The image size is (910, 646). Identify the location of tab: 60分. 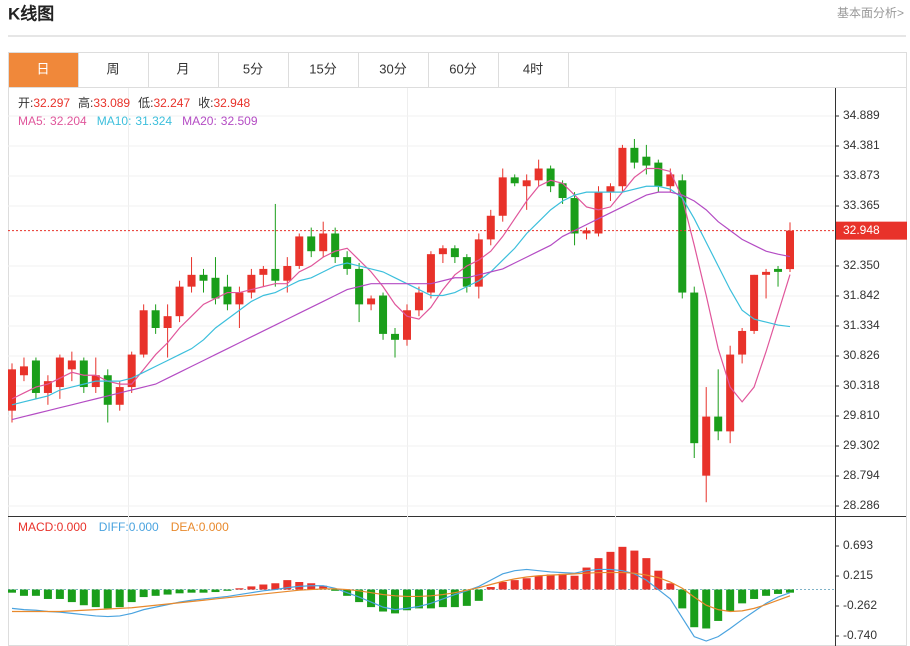
(463, 70).